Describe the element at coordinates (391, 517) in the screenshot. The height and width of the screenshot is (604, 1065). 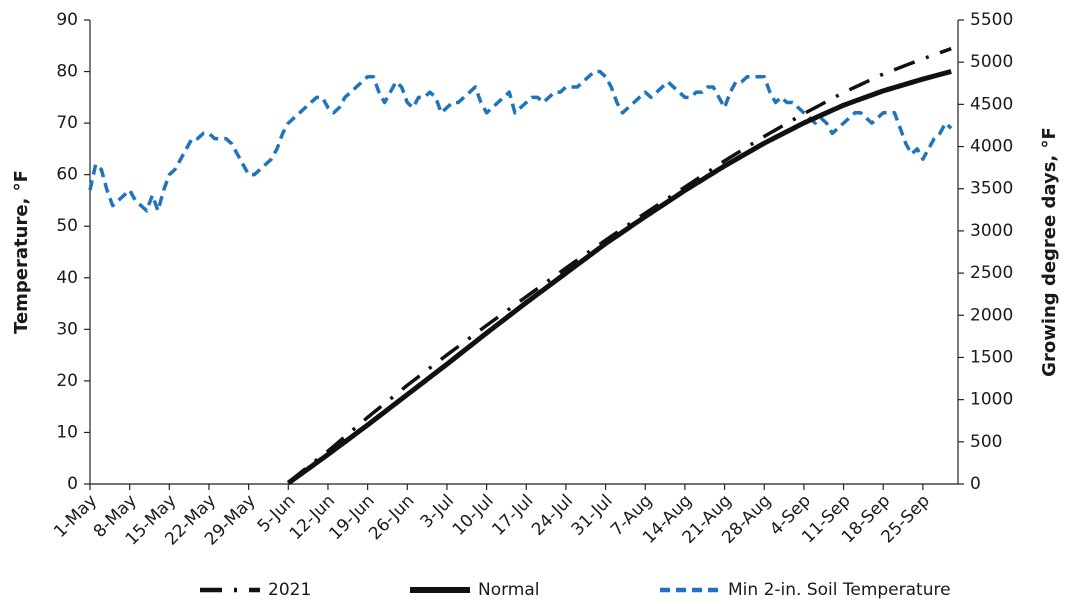
I see `x-tick-label: 26-Jun` at that location.